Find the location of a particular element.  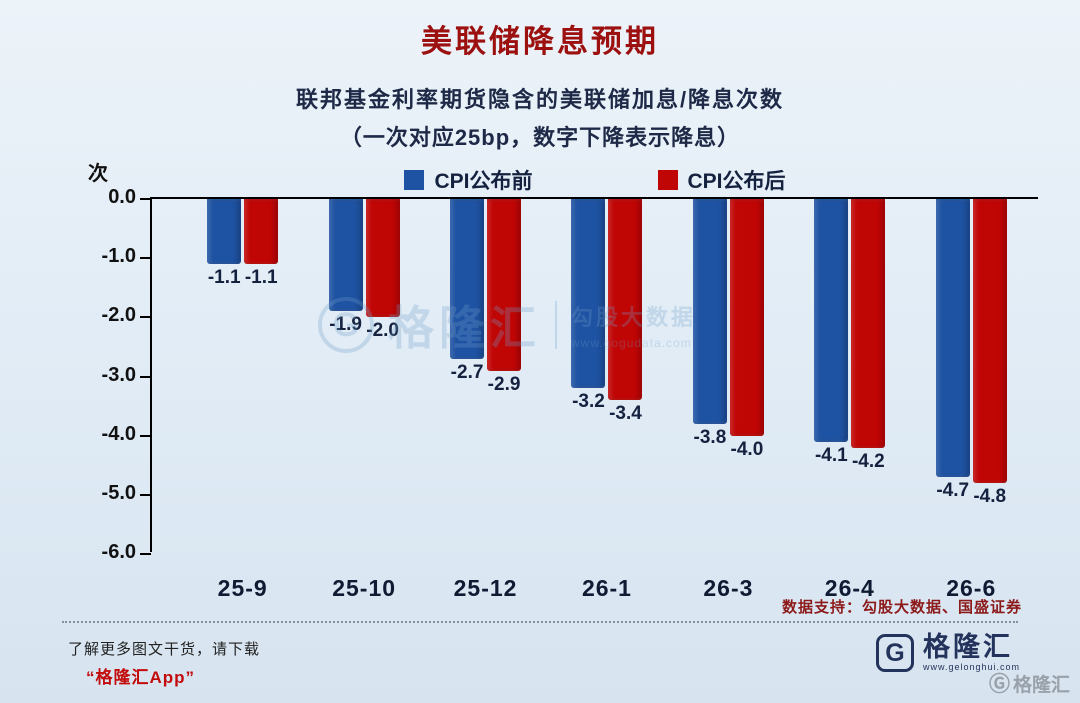

bar-column: -1.9 is located at coordinates (345, 267).